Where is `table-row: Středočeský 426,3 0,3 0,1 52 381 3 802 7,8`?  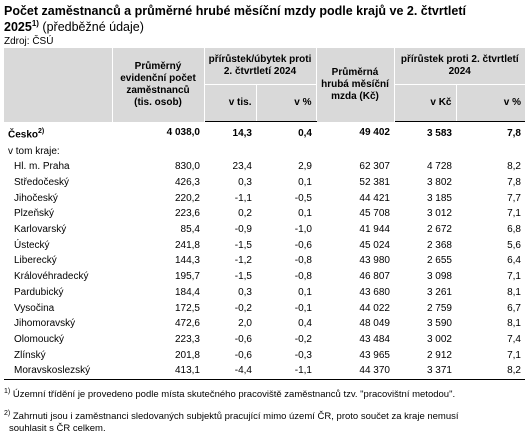
table-row: Středočeský 426,3 0,3 0,1 52 381 3 802 7,8 is located at coordinates (264, 183).